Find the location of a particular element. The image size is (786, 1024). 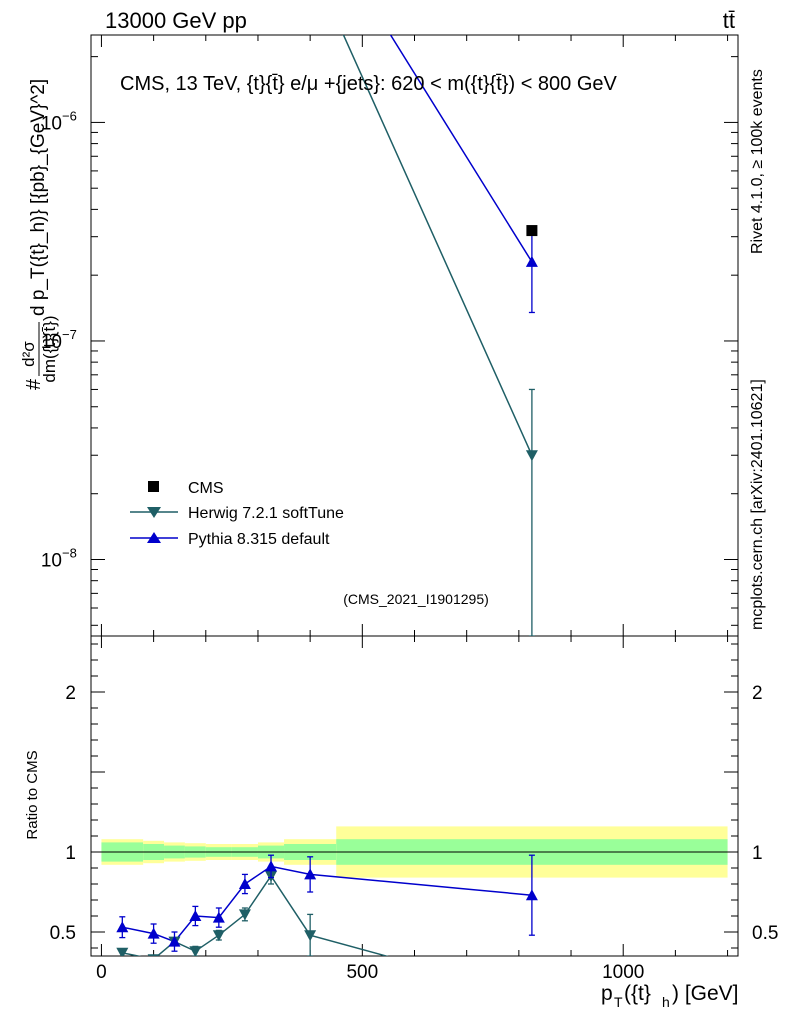

pythia-line is located at coordinates (461, 149).